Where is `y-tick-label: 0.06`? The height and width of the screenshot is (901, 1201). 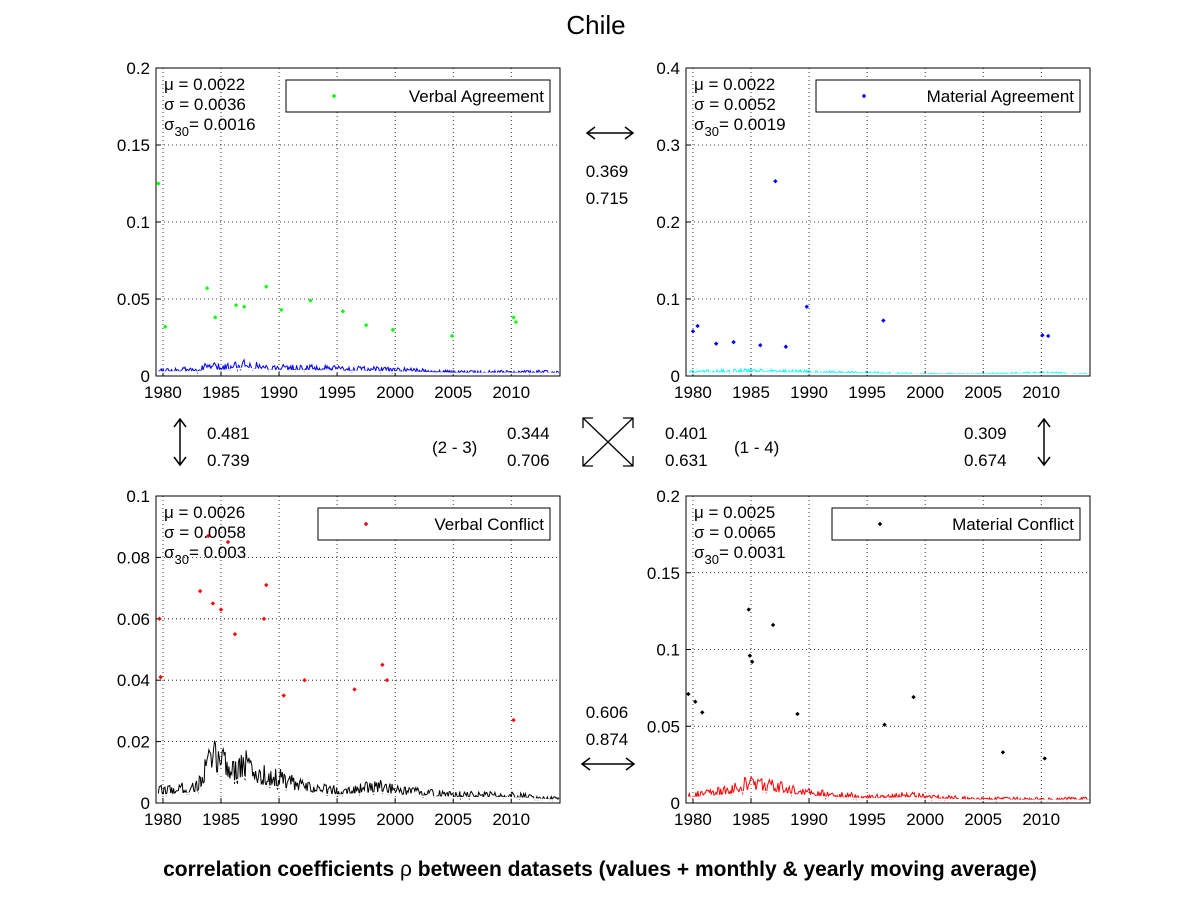
y-tick-label: 0.06 is located at coordinates (133, 619).